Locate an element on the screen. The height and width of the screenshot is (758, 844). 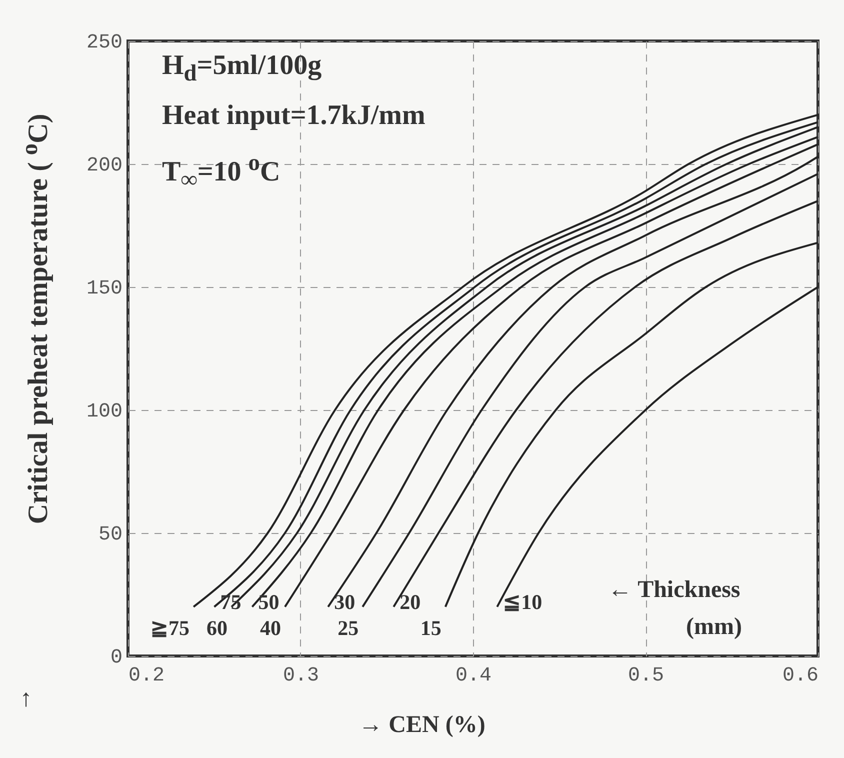
annotation: Heat input=1.7kJ/mm is located at coordinates (294, 116).